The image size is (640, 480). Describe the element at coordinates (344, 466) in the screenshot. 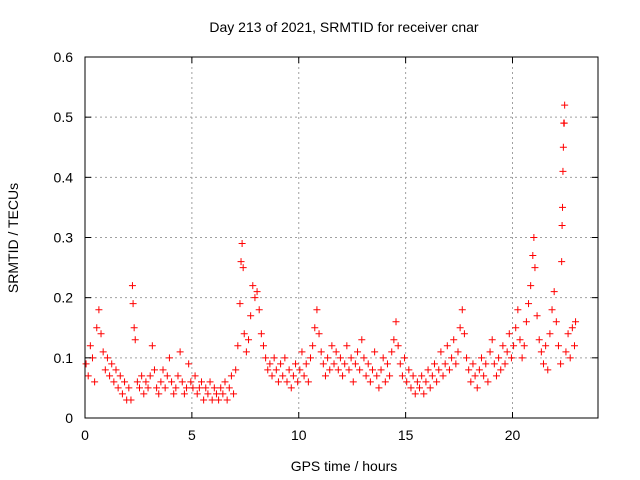

I see `x-axis-label: GPS time / hours` at that location.